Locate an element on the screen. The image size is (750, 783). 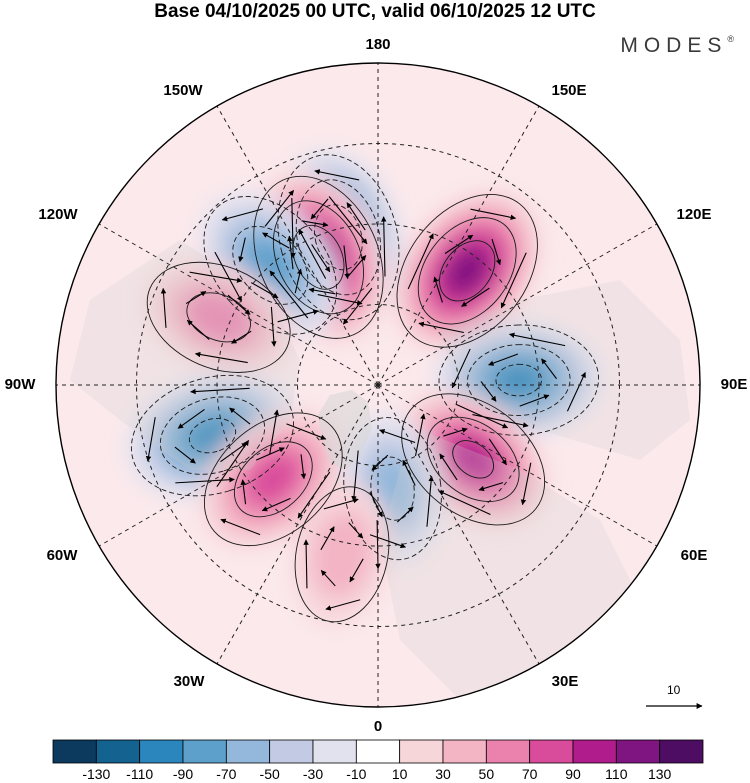
contour-low-20E is located at coordinates (392, 489).